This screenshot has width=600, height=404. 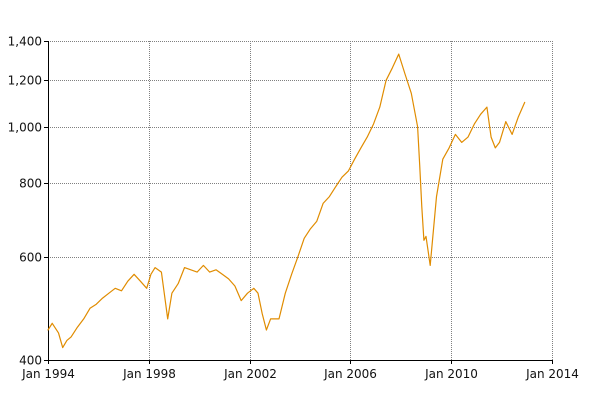 What do you see at coordinates (552, 374) in the screenshot?
I see `x-tick-label: Jan 2014` at bounding box center [552, 374].